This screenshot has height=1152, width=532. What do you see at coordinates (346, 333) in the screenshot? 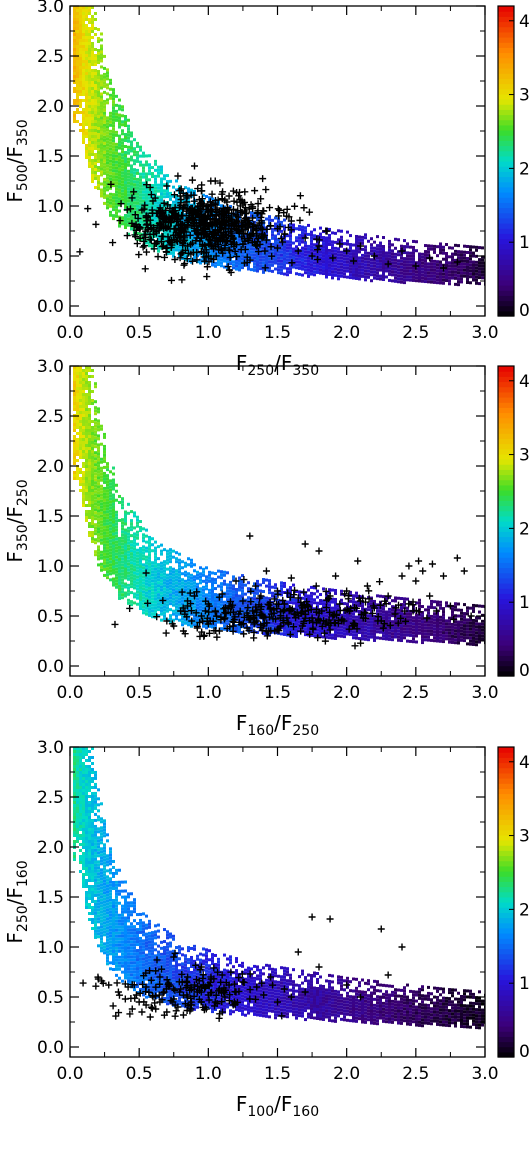
I see `x-tick-label: 2.0` at bounding box center [346, 333].